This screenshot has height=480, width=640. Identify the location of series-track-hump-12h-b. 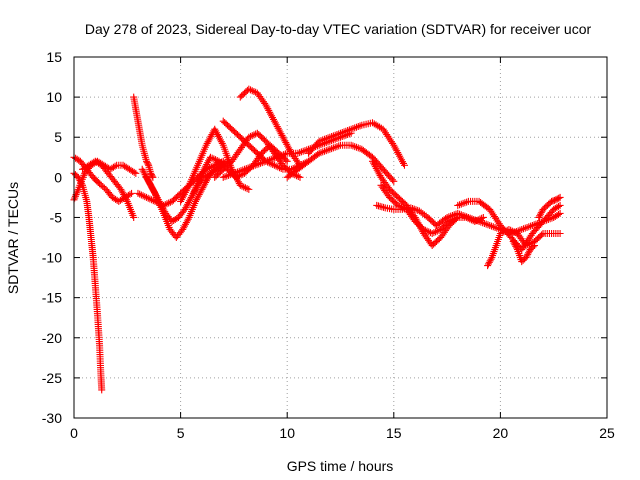
(356, 144).